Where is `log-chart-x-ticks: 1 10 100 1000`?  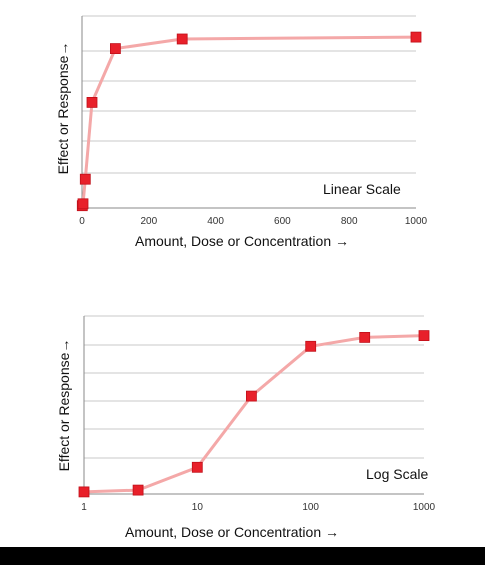
log-chart-x-ticks: 1 10 100 1000 is located at coordinates (258, 507).